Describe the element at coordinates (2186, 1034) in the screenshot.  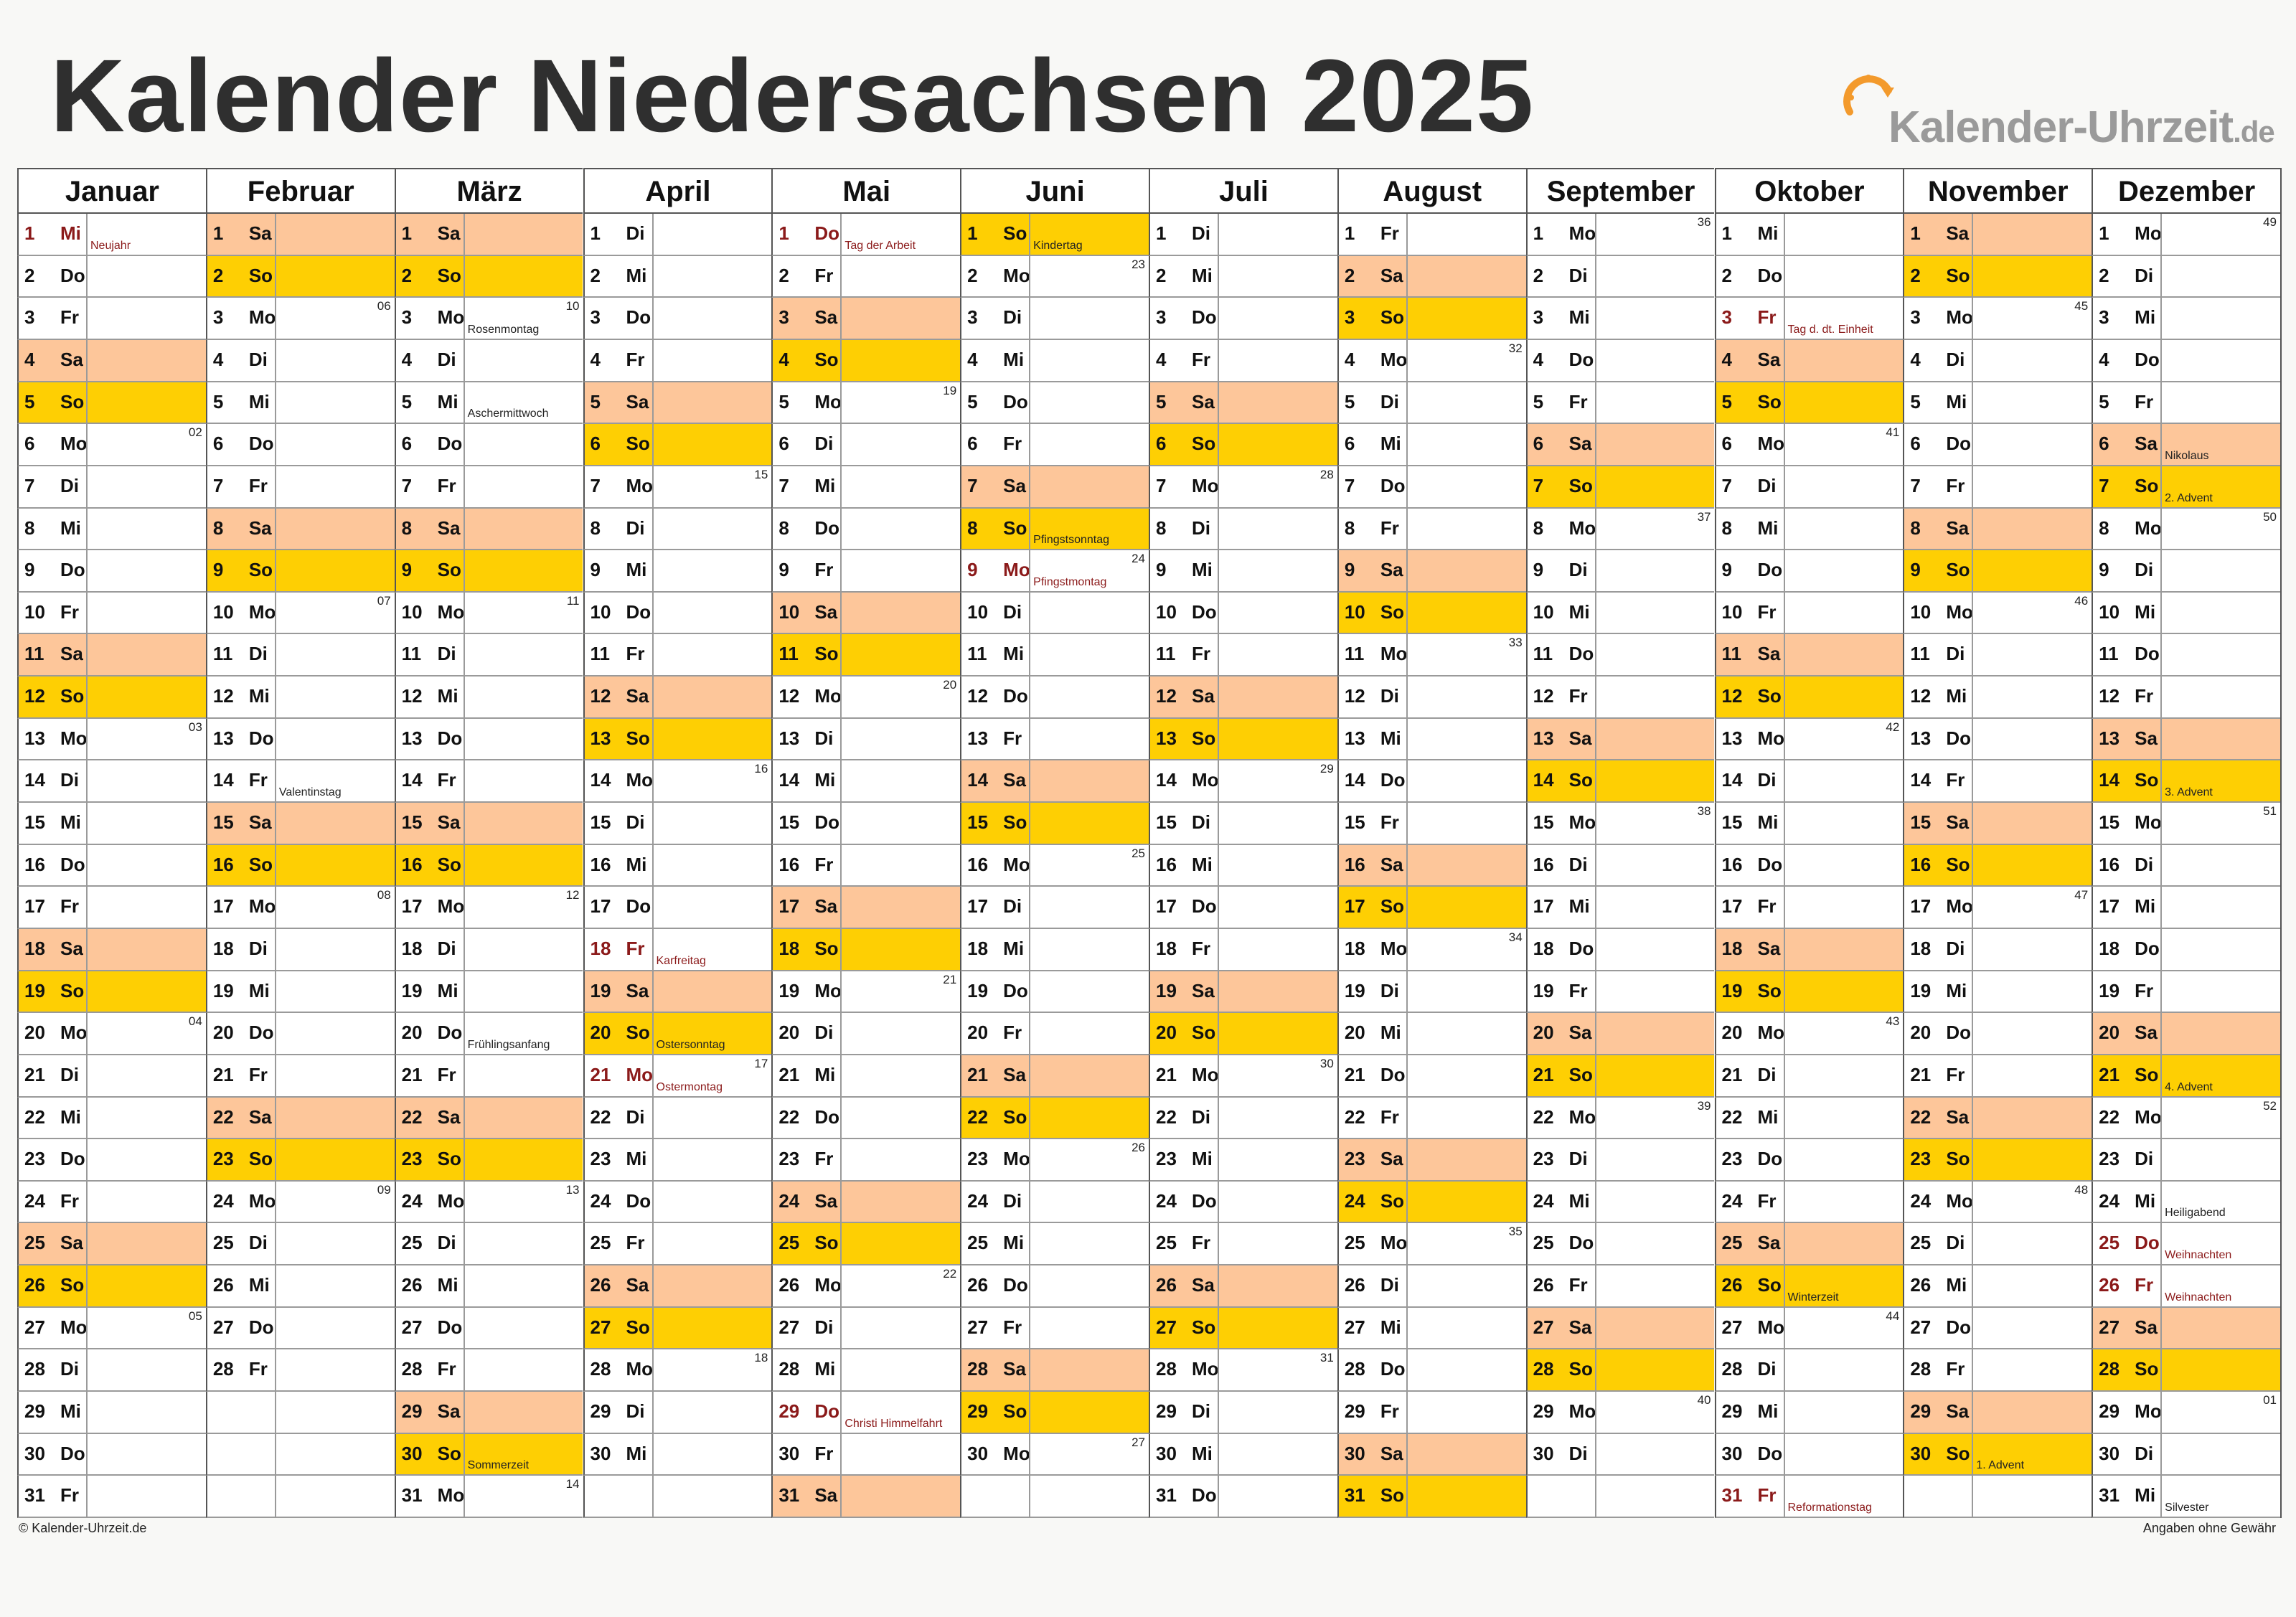
I see `day-cell: 20 Sa` at that location.